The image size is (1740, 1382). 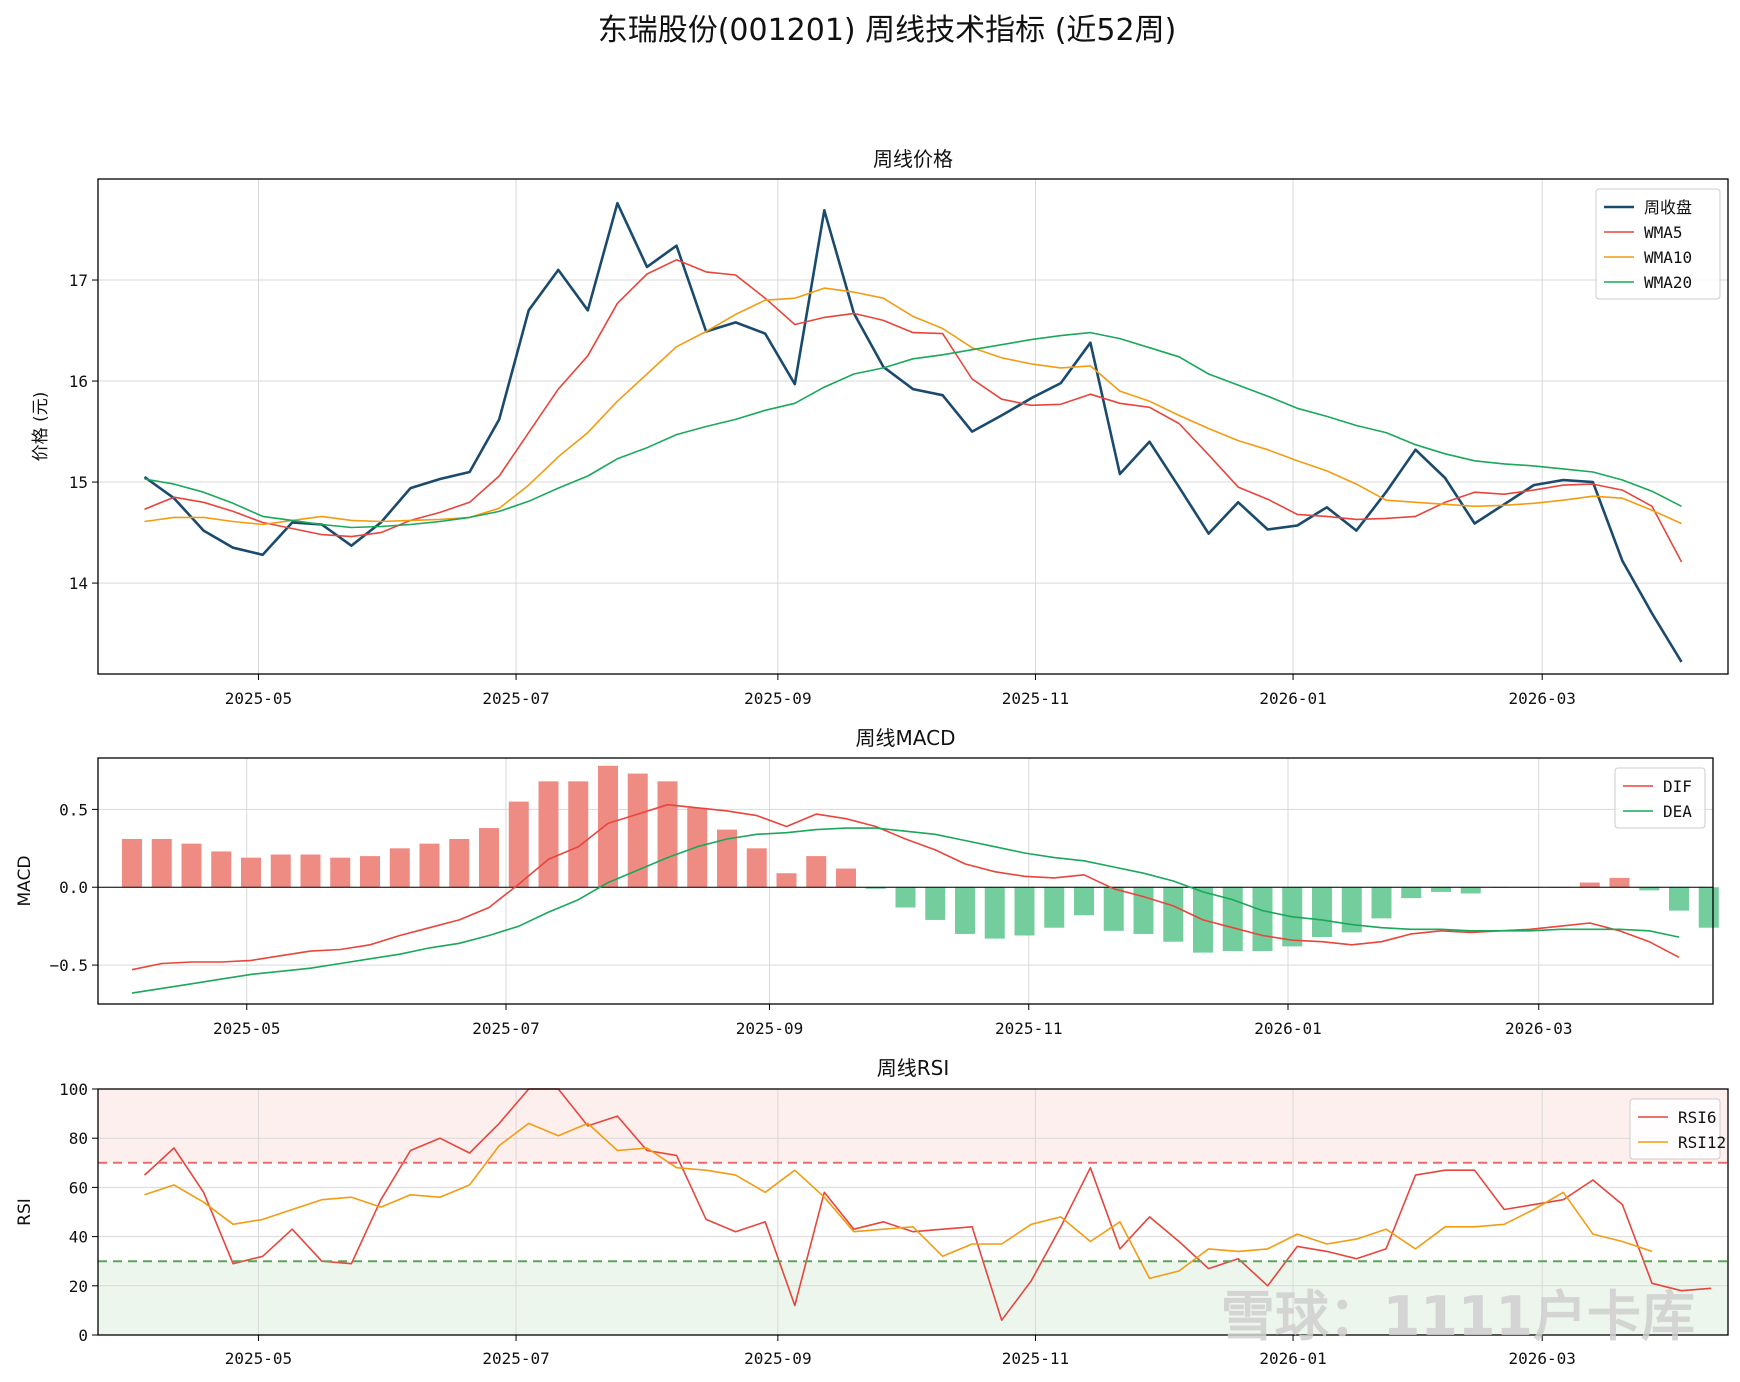 I want to click on overbought-zone, so click(x=913, y=1126).